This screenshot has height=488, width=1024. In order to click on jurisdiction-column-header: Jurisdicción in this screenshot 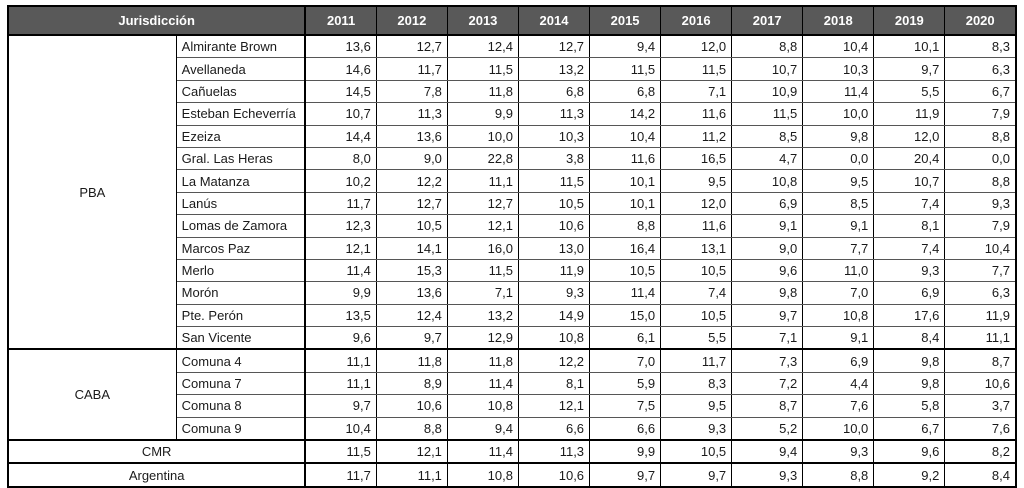, I will do `click(157, 20)`.